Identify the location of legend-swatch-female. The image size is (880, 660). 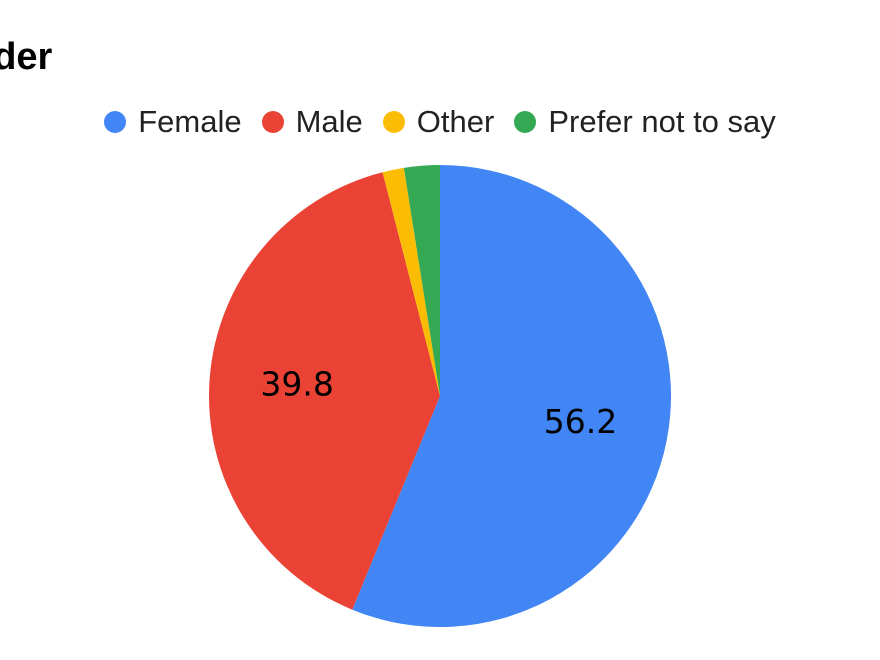
(115, 122).